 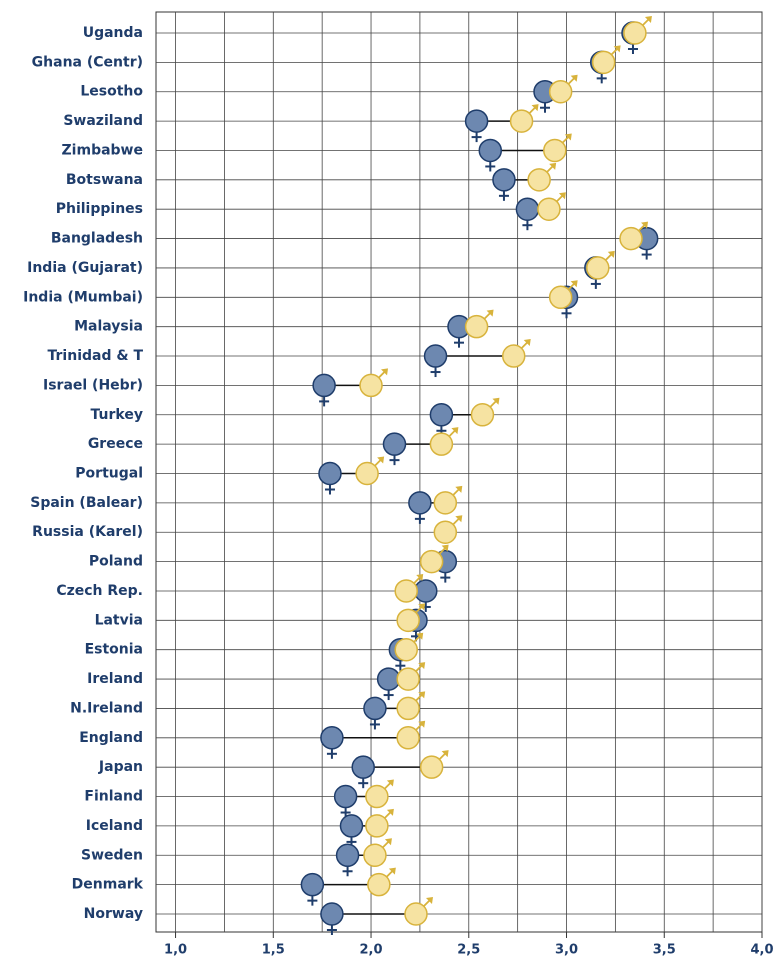 What do you see at coordinates (117, 415) in the screenshot?
I see `category-label: Turkey` at bounding box center [117, 415].